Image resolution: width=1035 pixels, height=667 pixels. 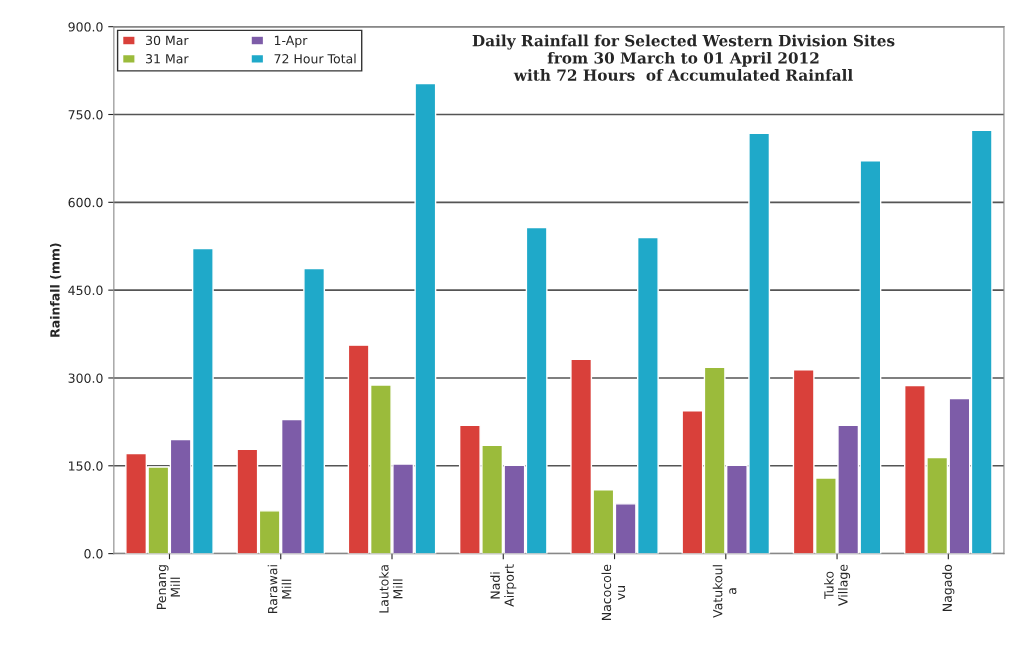 I want to click on legend-label: 1-Apr, so click(x=291, y=41).